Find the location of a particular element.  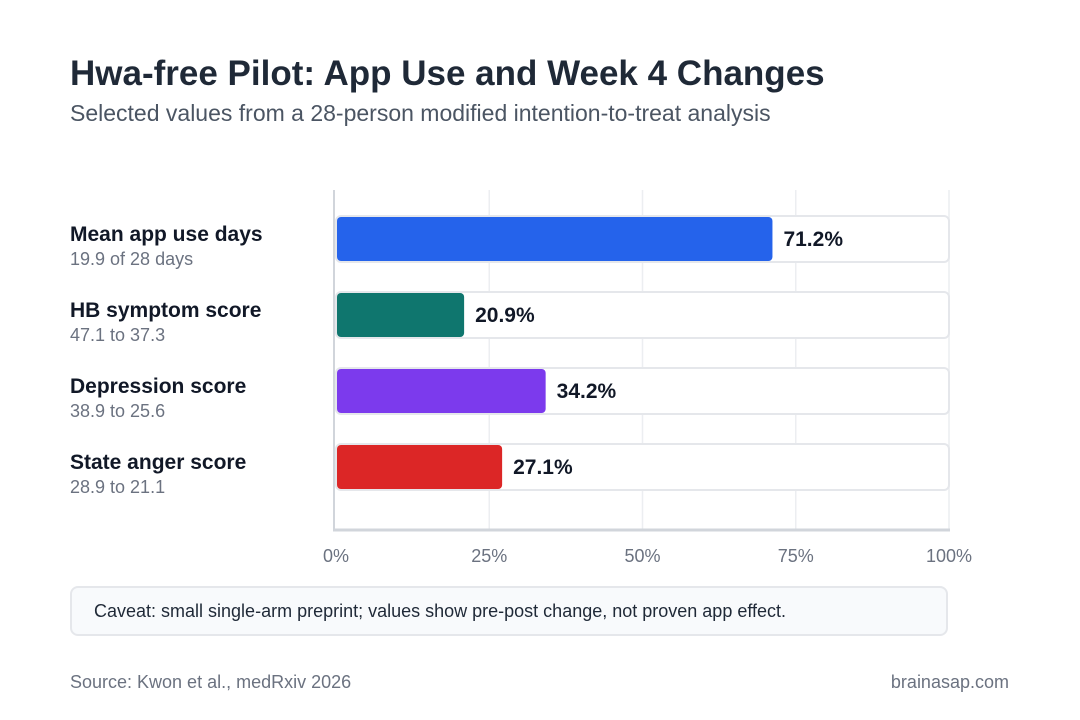

category-label: State anger score is located at coordinates (158, 462).